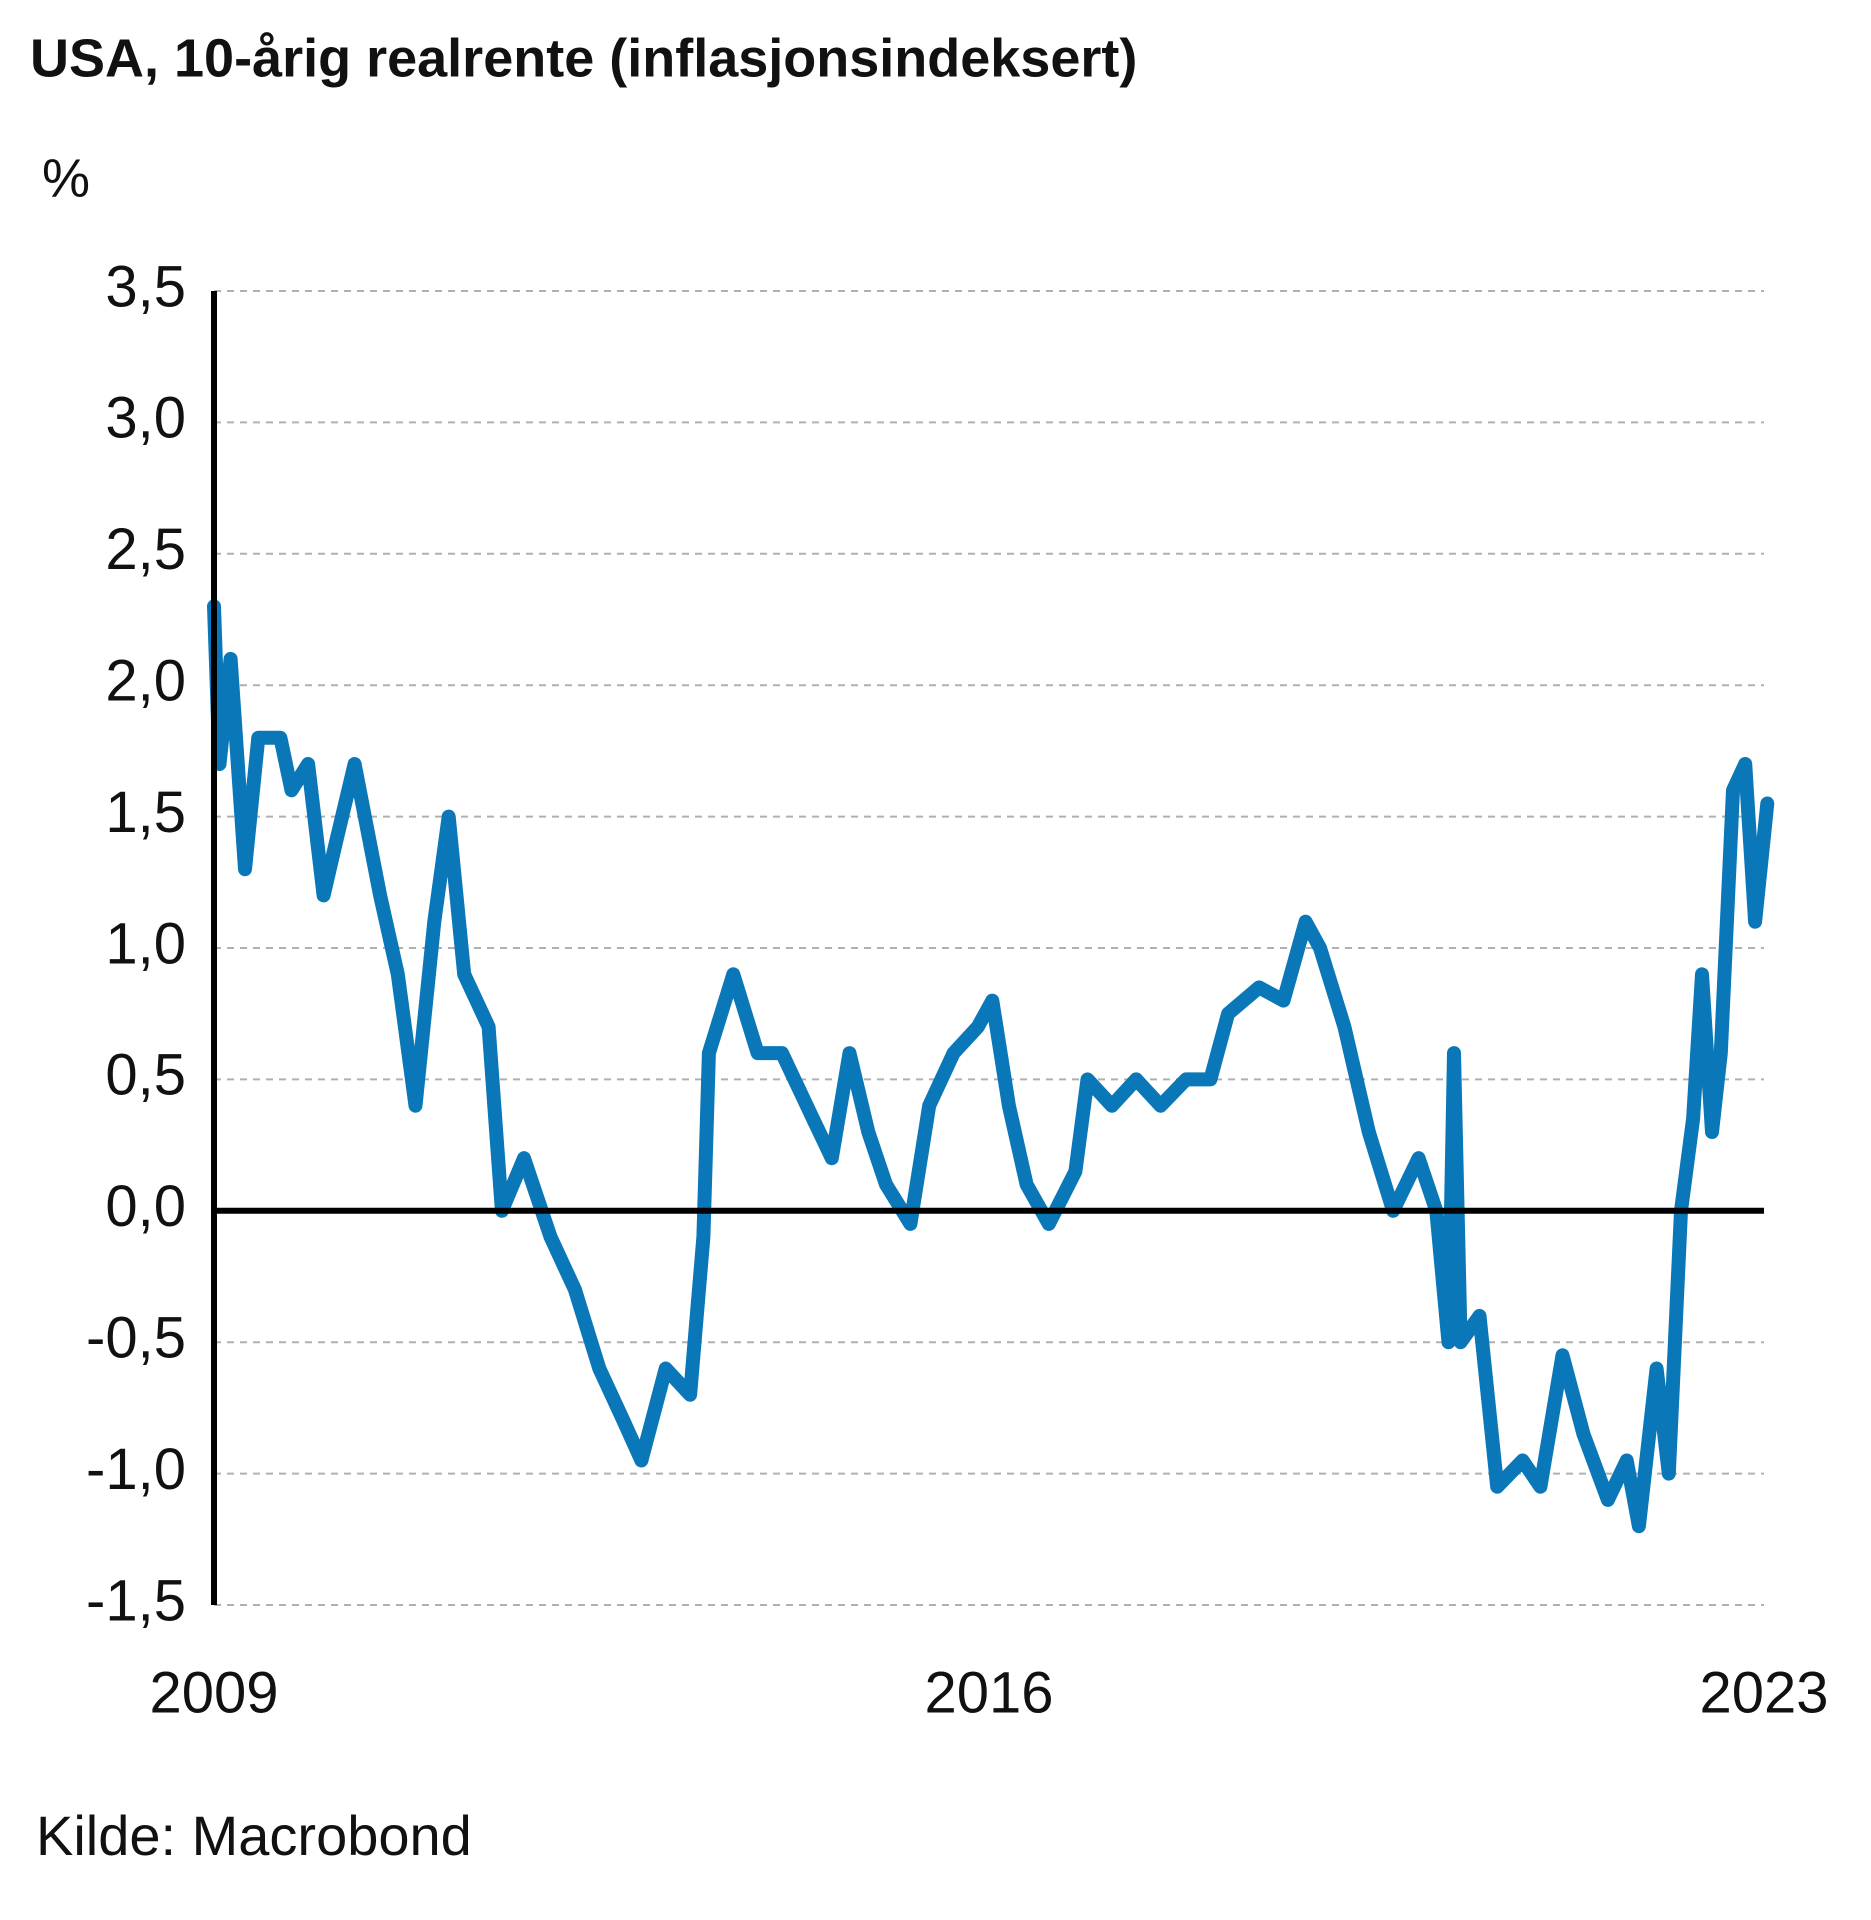 This screenshot has width=1871, height=1920. What do you see at coordinates (145, 681) in the screenshot?
I see `y-tick-label: 2,0` at bounding box center [145, 681].